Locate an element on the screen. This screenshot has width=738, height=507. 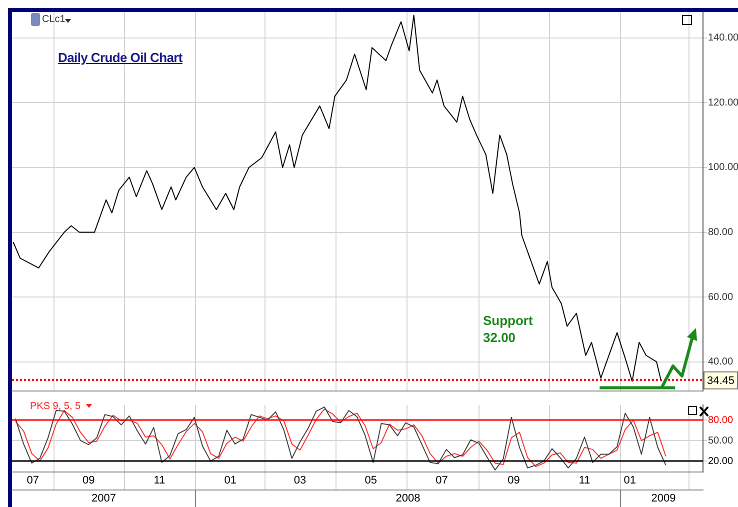
x-tick-label: 03 is located at coordinates (300, 480).